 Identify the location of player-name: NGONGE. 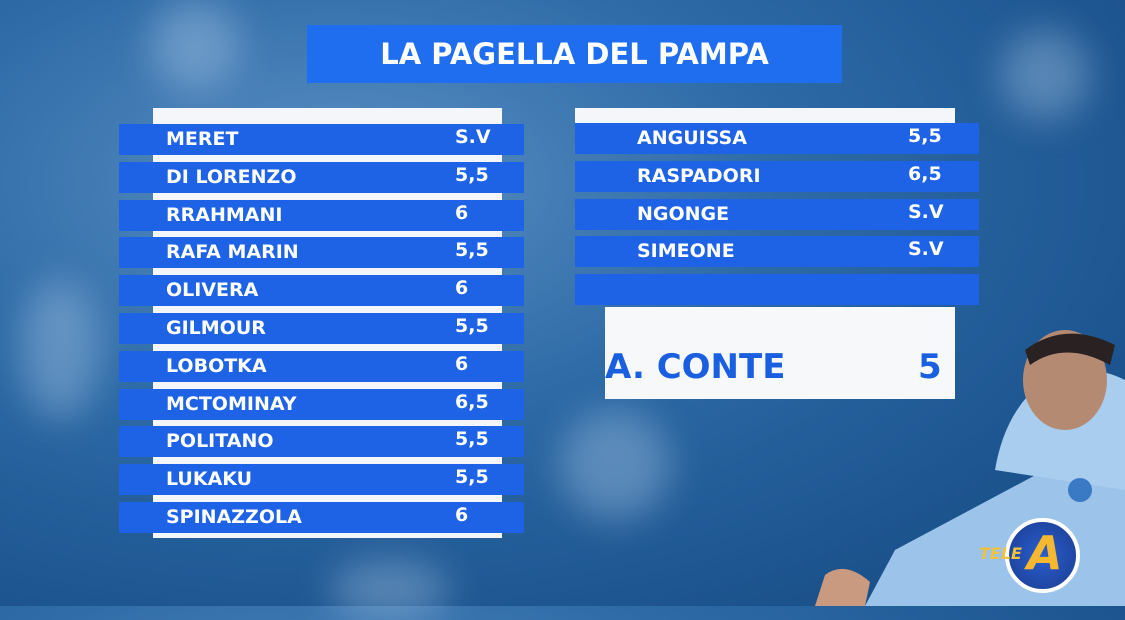
(683, 213).